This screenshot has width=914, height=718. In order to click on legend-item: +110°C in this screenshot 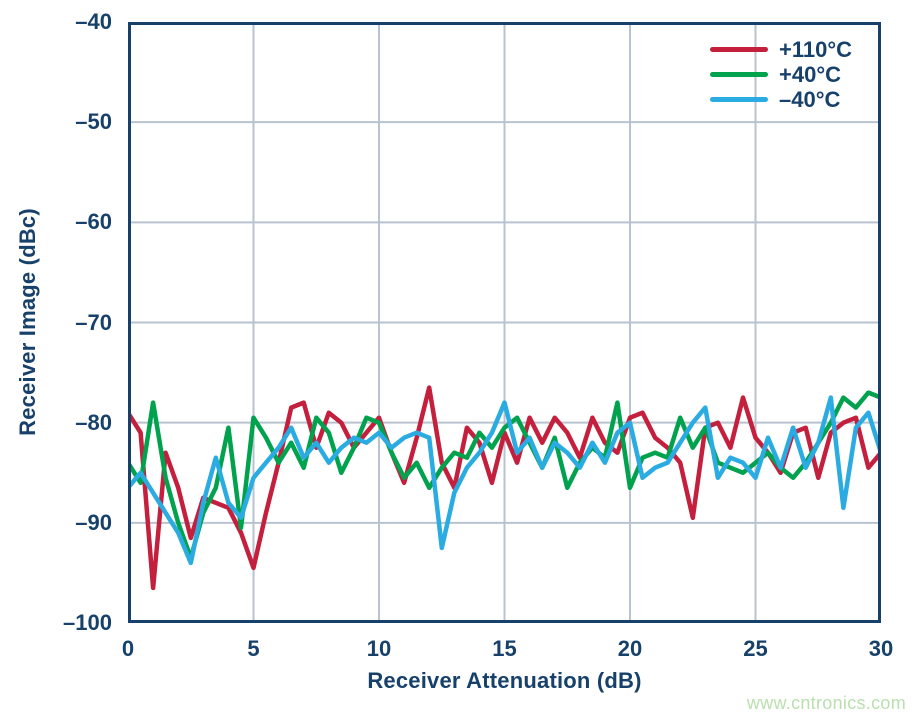, I will do `click(781, 49)`.